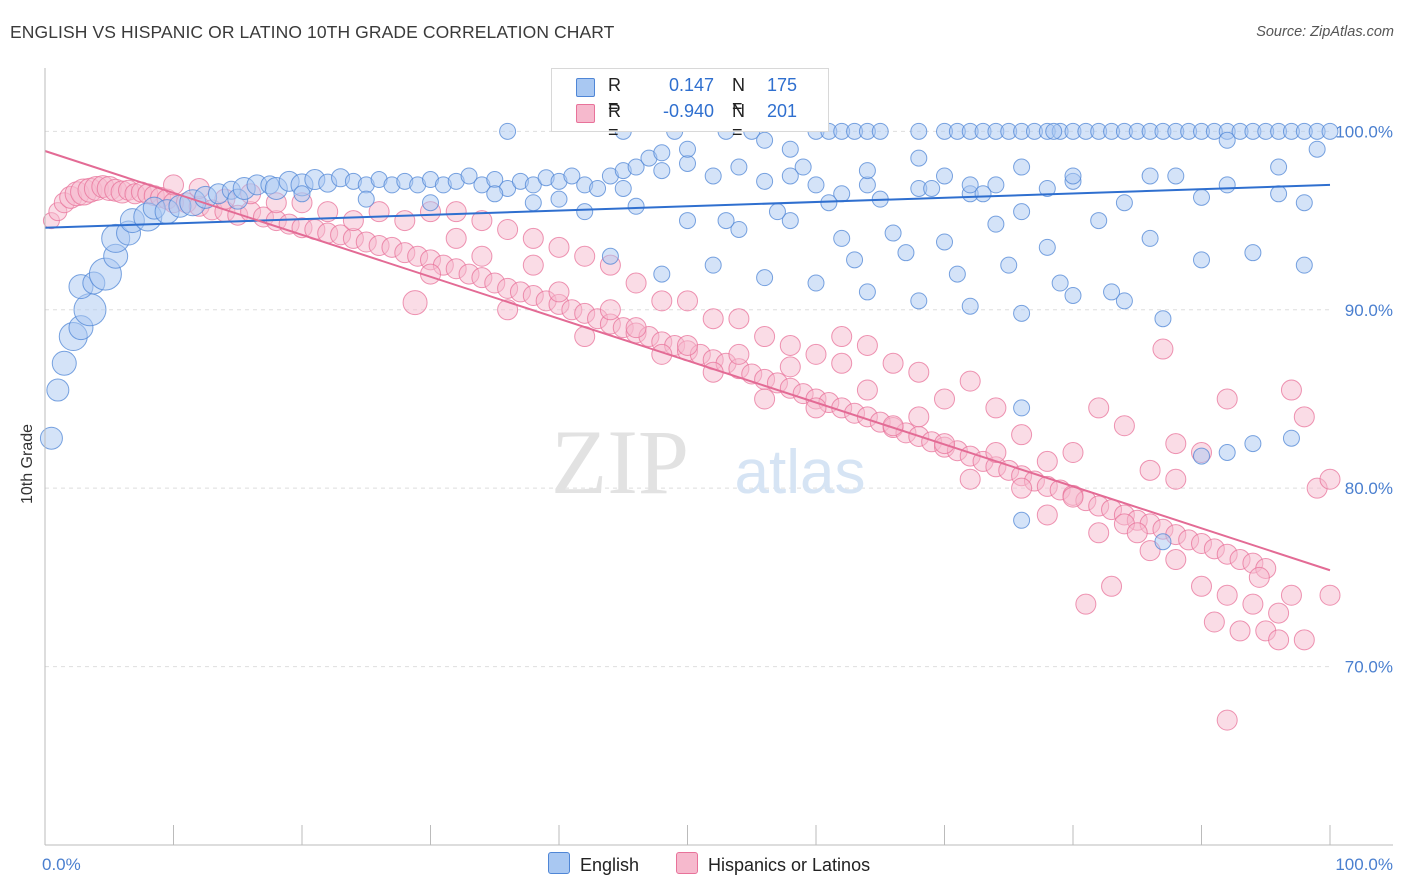  Describe the element at coordinates (782, 85) in the screenshot. I see `legend-n-value-english: 175` at that location.